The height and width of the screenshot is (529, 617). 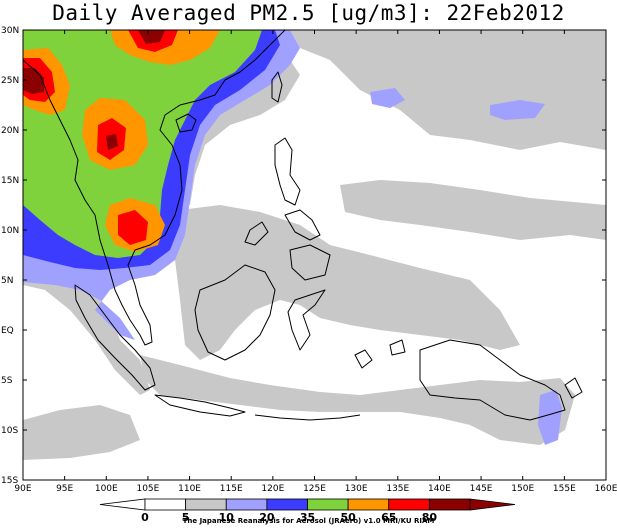 What do you see at coordinates (145, 517) in the screenshot?
I see `colorbar-level-label: 0` at bounding box center [145, 517].